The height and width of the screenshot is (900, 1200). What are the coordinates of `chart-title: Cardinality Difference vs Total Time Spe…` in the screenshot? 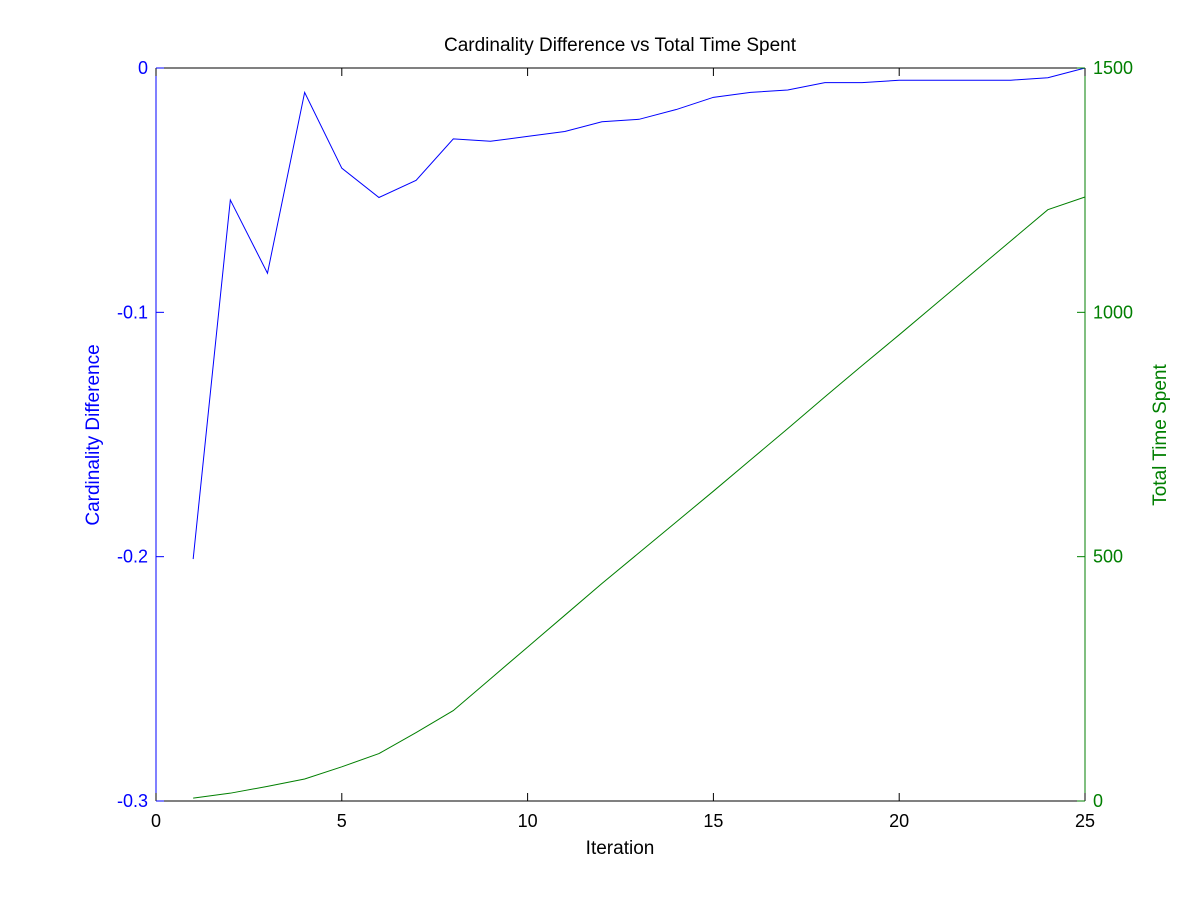 It's located at (620, 45).